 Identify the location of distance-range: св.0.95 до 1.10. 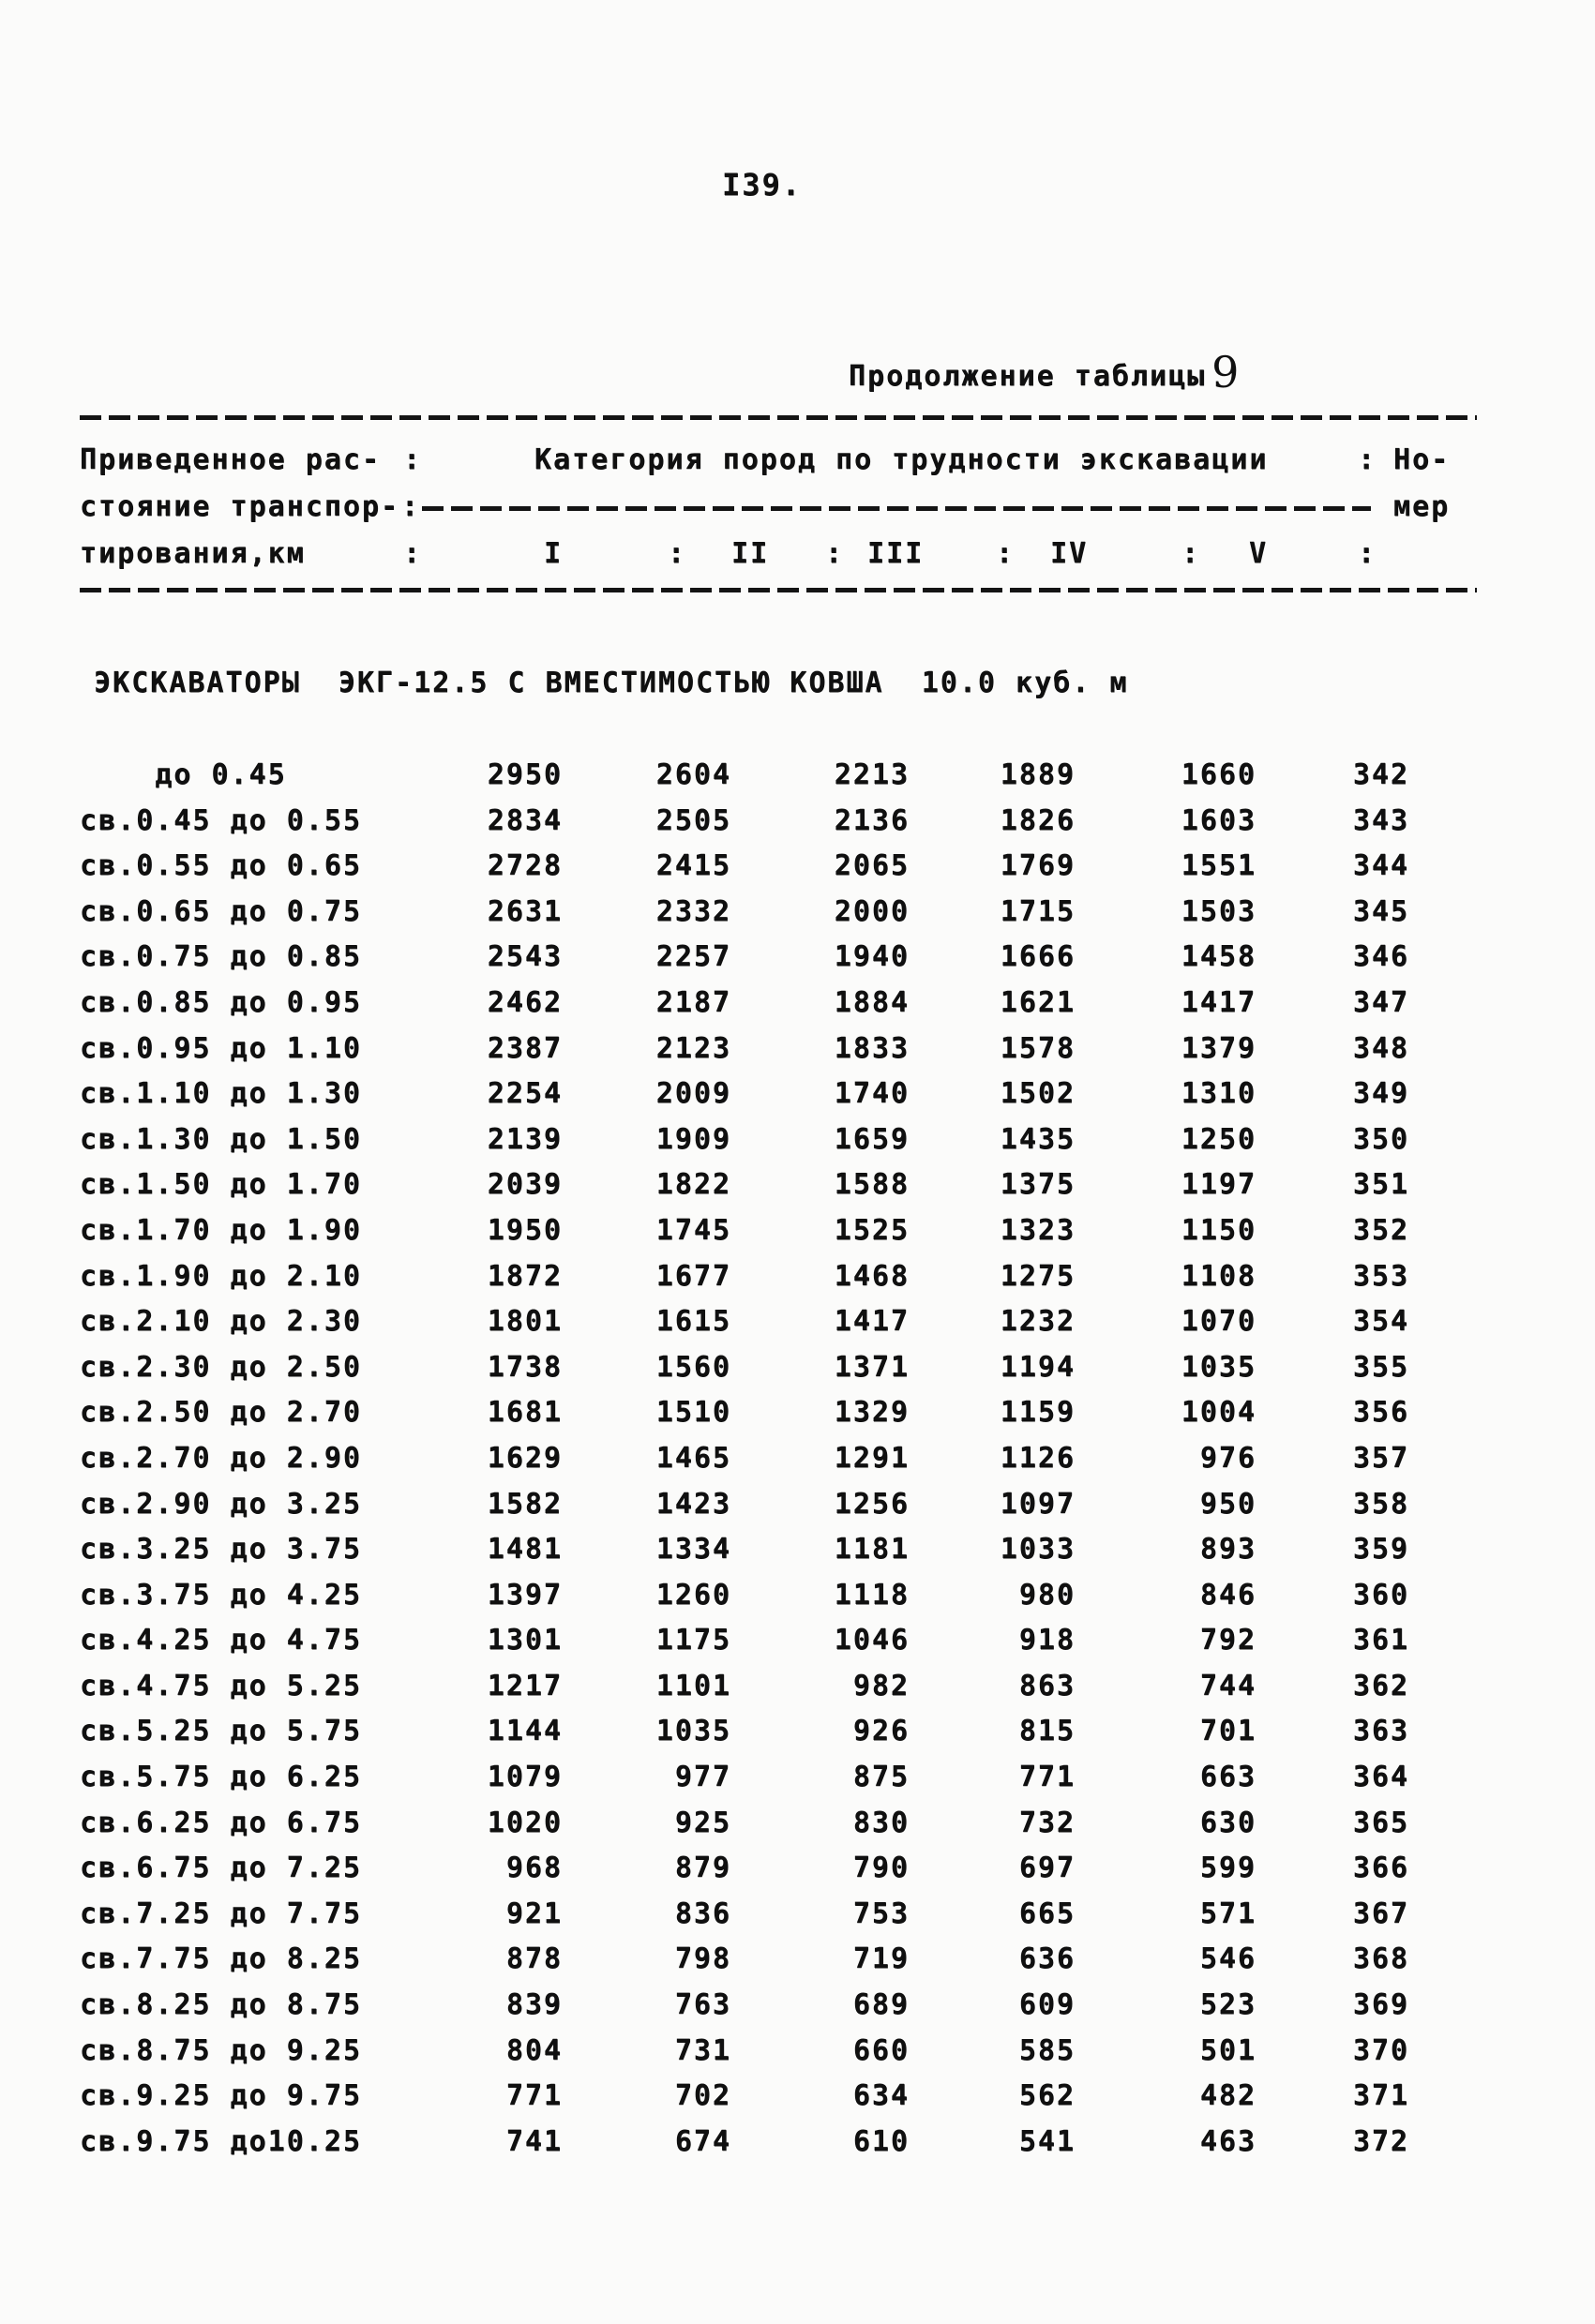
(221, 1048).